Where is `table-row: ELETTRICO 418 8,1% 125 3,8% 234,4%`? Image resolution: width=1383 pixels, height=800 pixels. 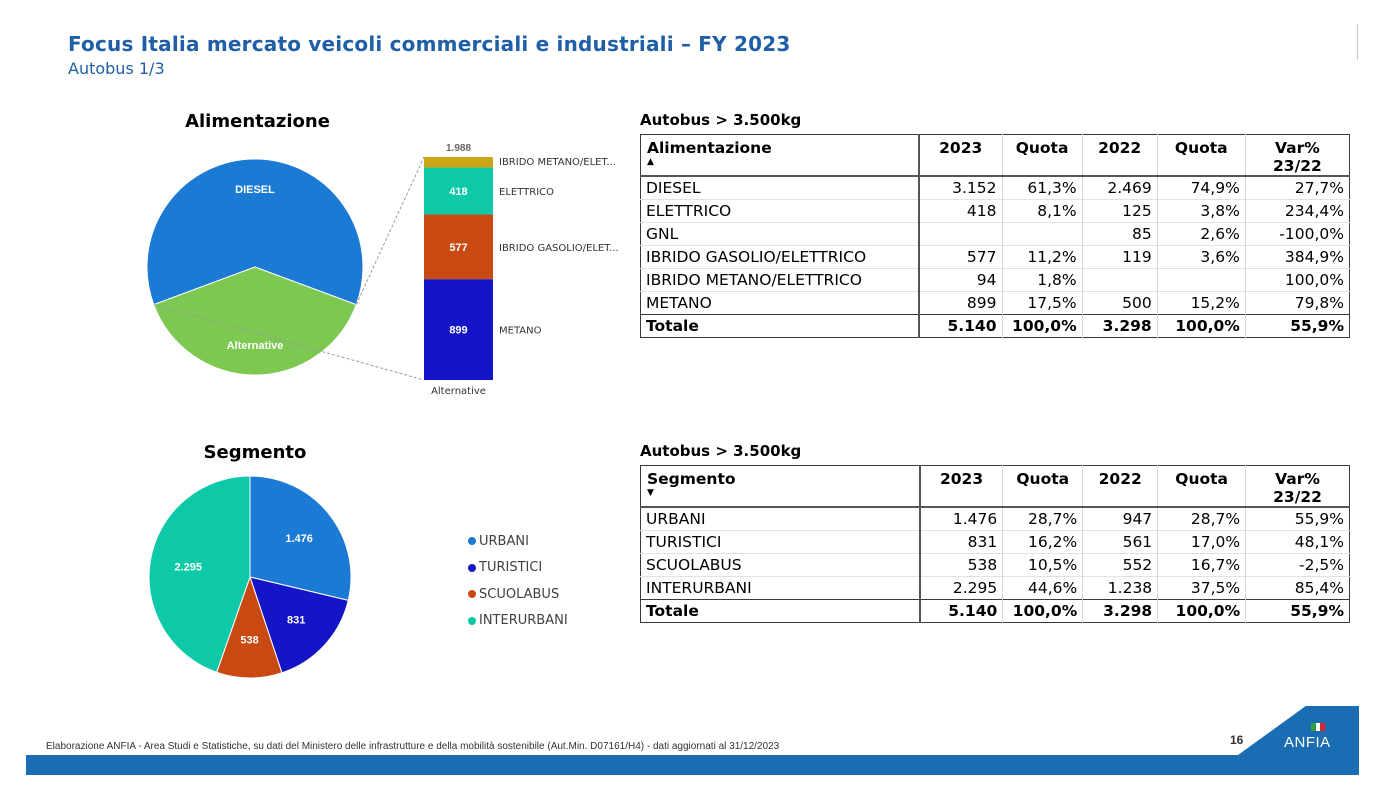 table-row: ELETTRICO 418 8,1% 125 3,8% 234,4% is located at coordinates (995, 211).